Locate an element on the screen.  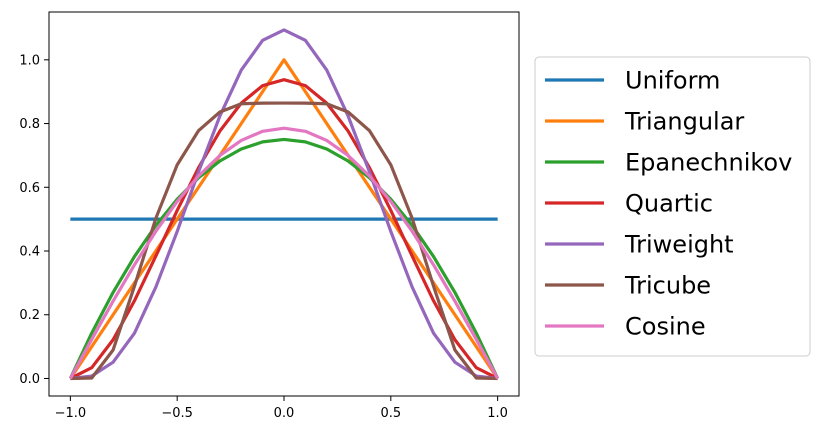
legend-label-epanechnikov: Epanechnikov is located at coordinates (708, 163).